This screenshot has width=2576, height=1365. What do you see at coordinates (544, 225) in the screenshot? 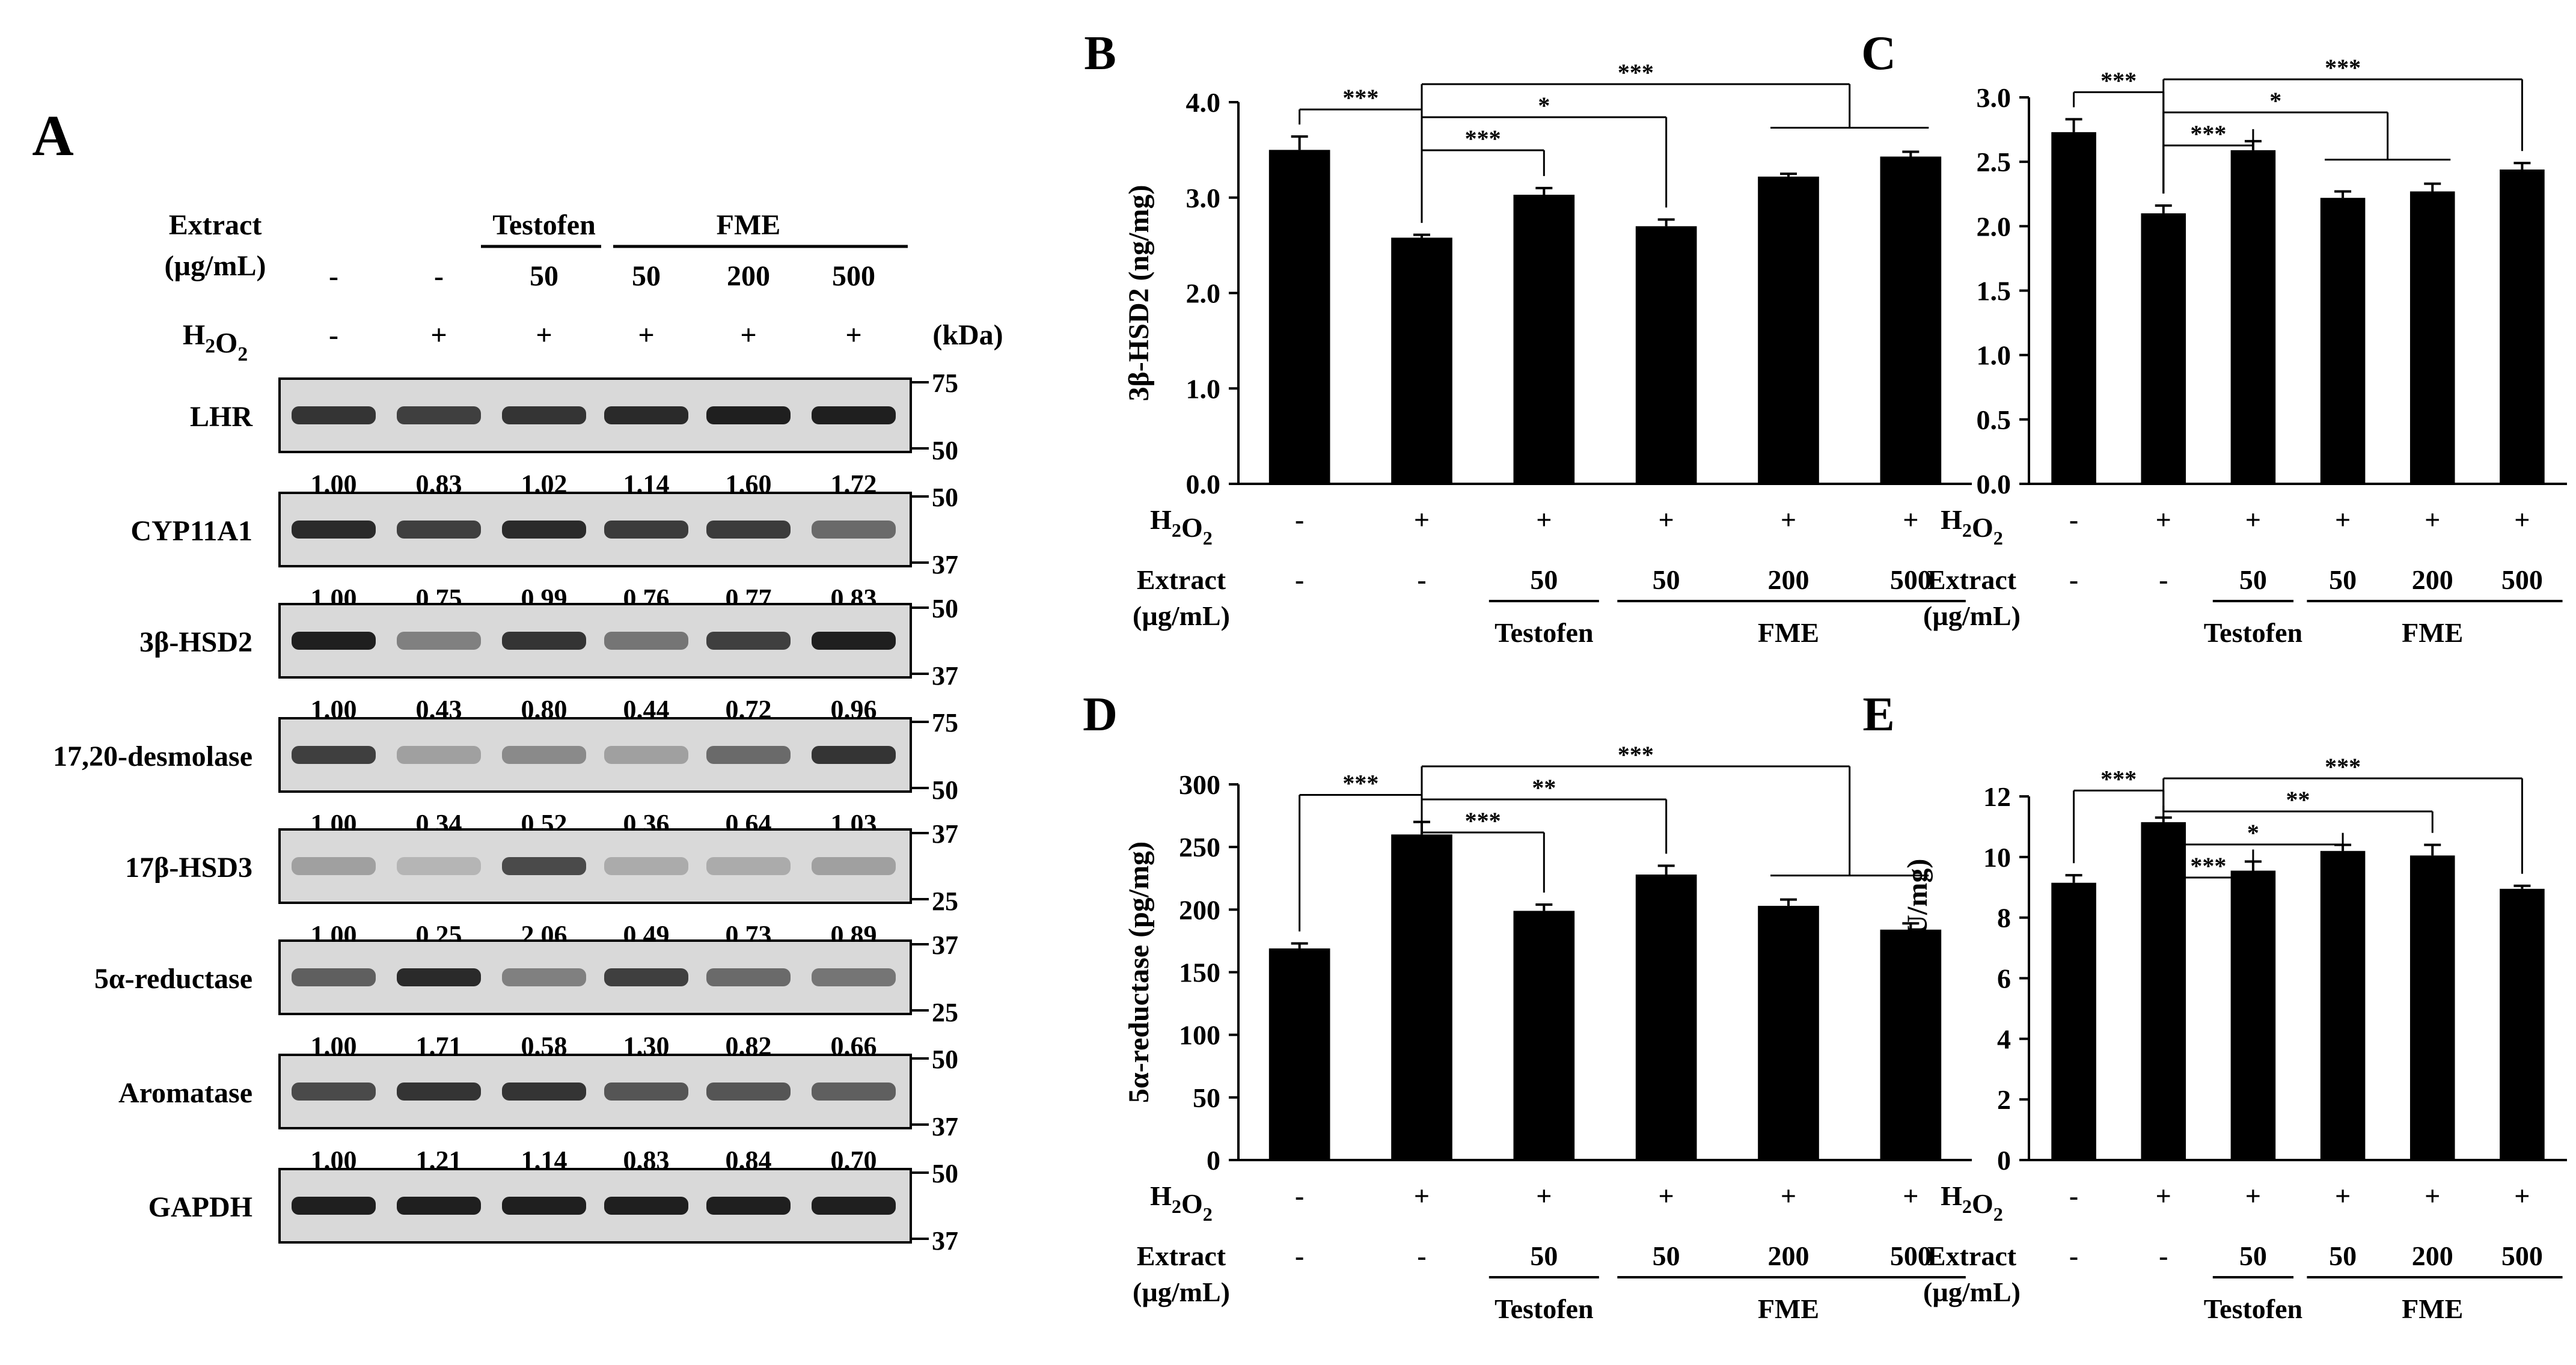
I see `group-testofen-label: Testofen` at bounding box center [544, 225].